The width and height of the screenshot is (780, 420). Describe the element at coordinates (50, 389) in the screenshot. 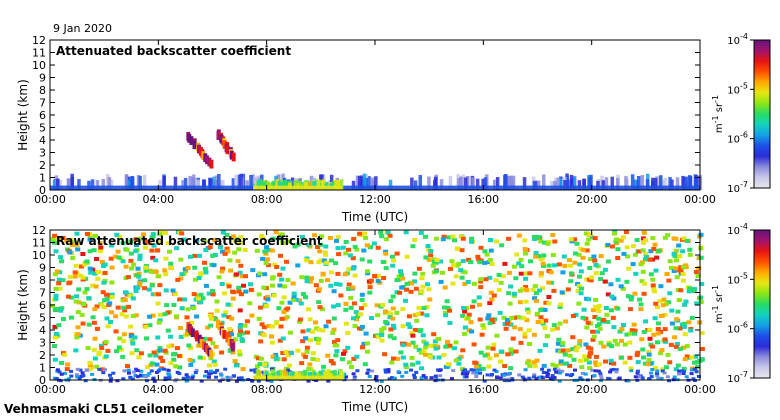

I see `x-tick-label: 00:00` at that location.